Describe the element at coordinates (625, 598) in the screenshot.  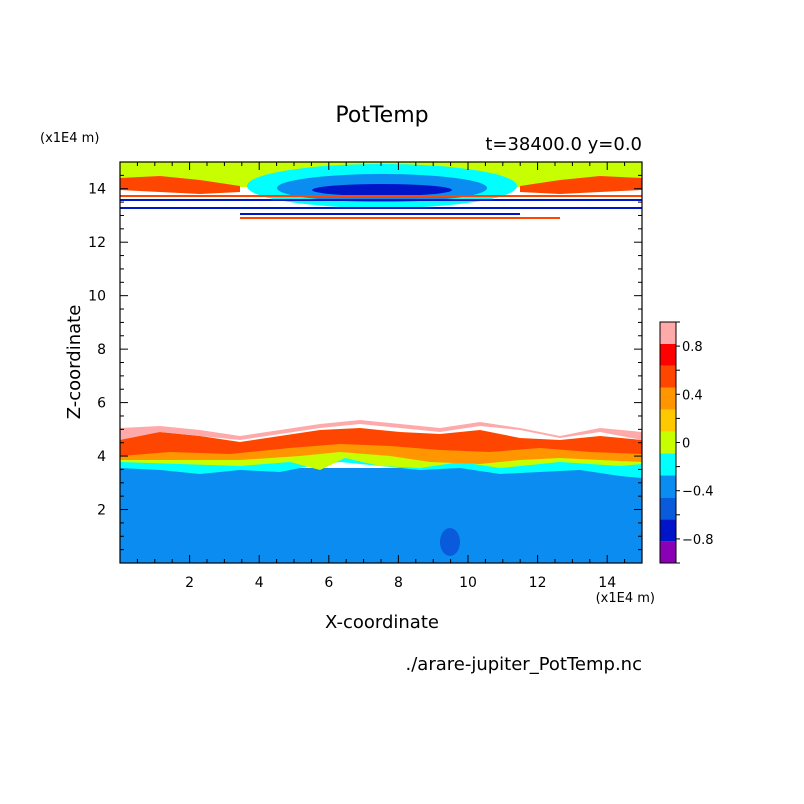
I see `x-unit-label: (x1E4 m)` at that location.